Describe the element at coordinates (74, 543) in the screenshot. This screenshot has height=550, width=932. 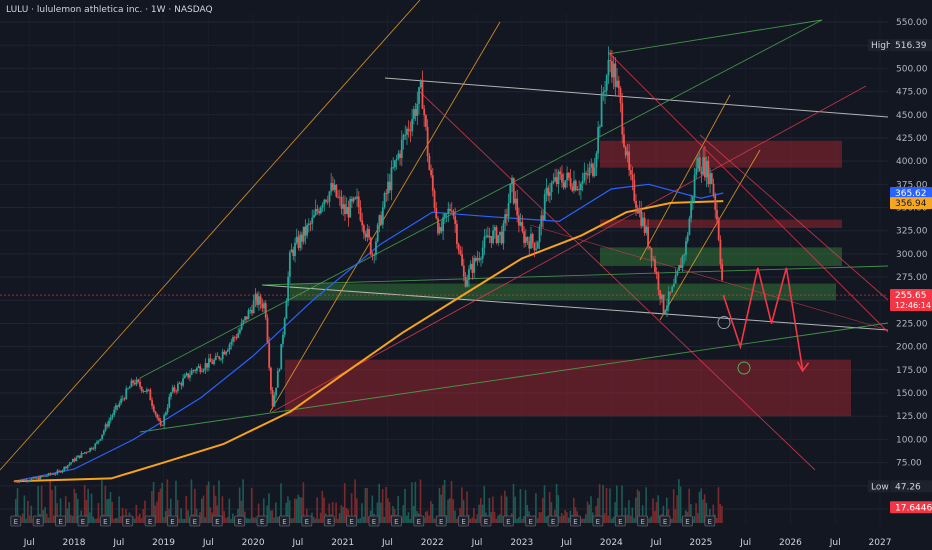
I see `x-tick-label: 2018` at that location.